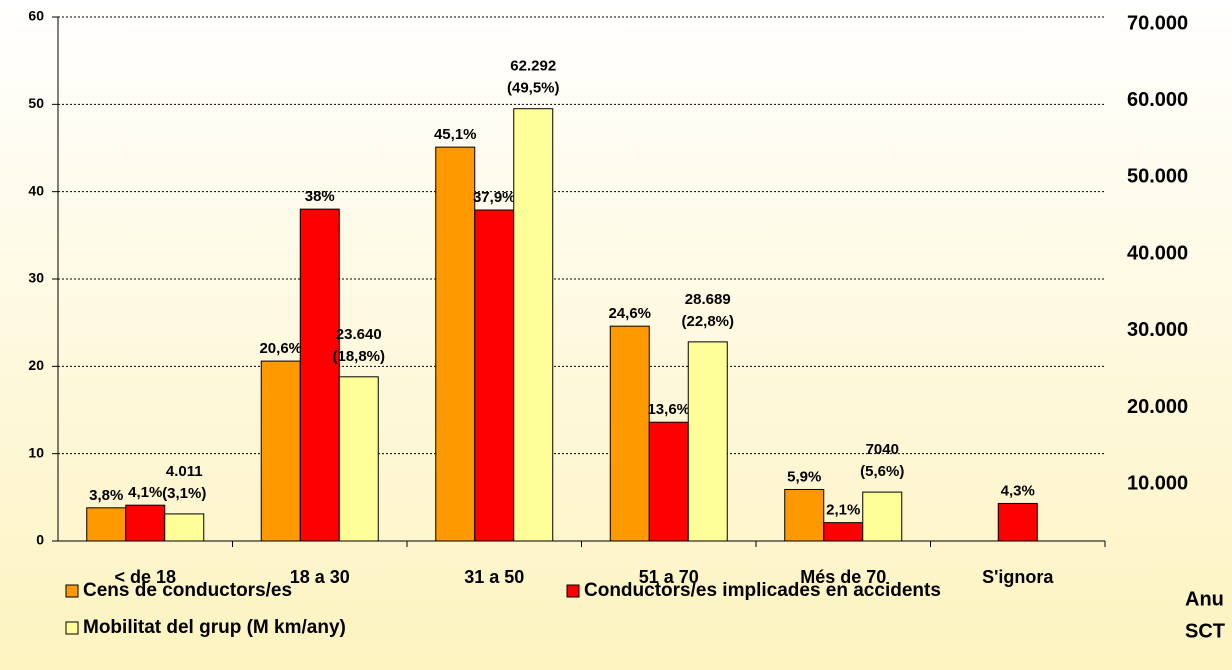 Image resolution: width=1232 pixels, height=670 pixels. What do you see at coordinates (40, 540) in the screenshot?
I see `y-tick-label: 0` at bounding box center [40, 540].